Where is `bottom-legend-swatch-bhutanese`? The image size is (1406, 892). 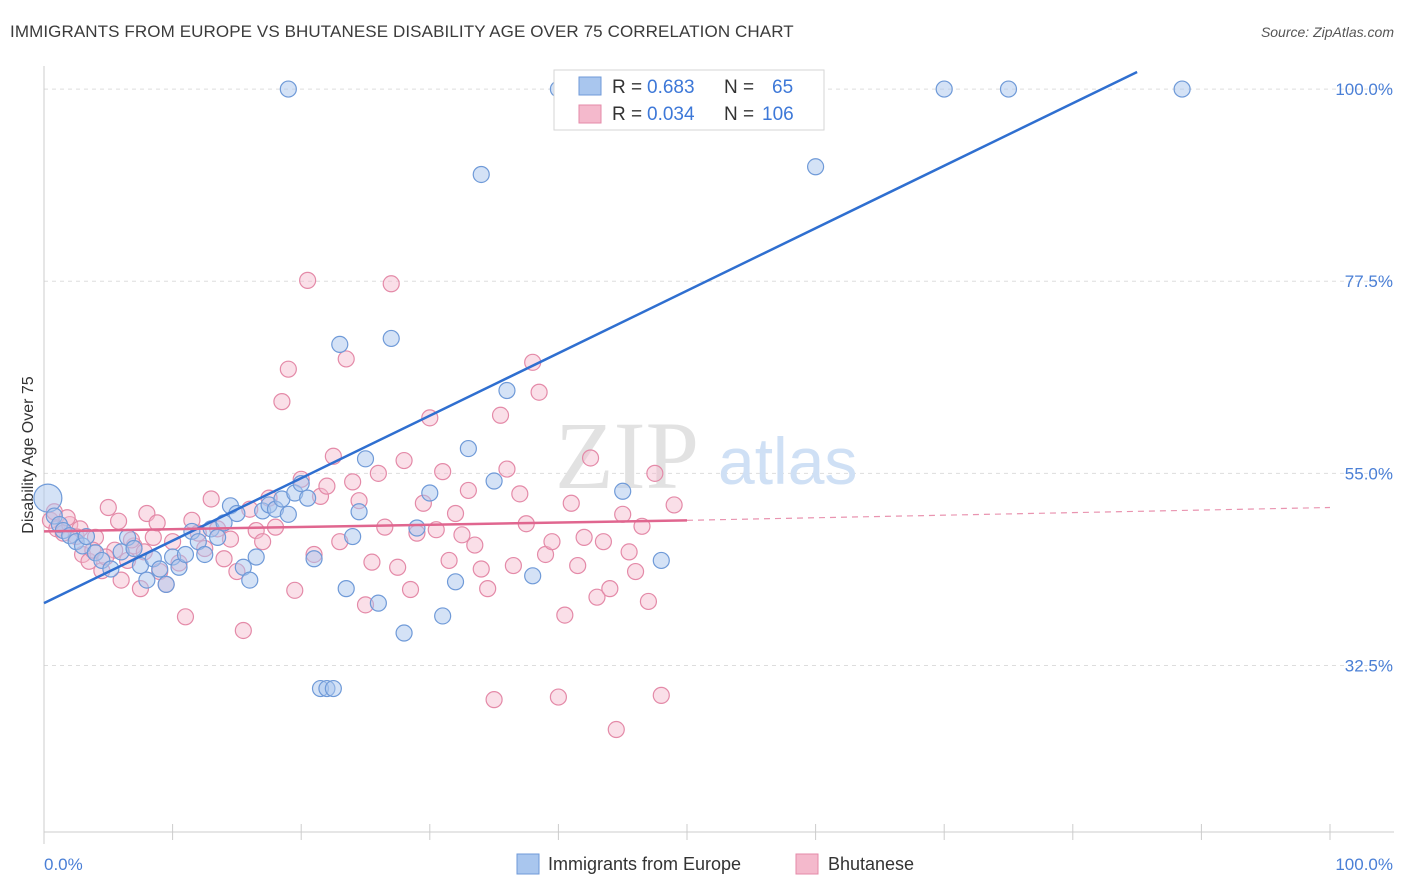
bottom-legend-swatch-bhutanese is located at coordinates (807, 864).